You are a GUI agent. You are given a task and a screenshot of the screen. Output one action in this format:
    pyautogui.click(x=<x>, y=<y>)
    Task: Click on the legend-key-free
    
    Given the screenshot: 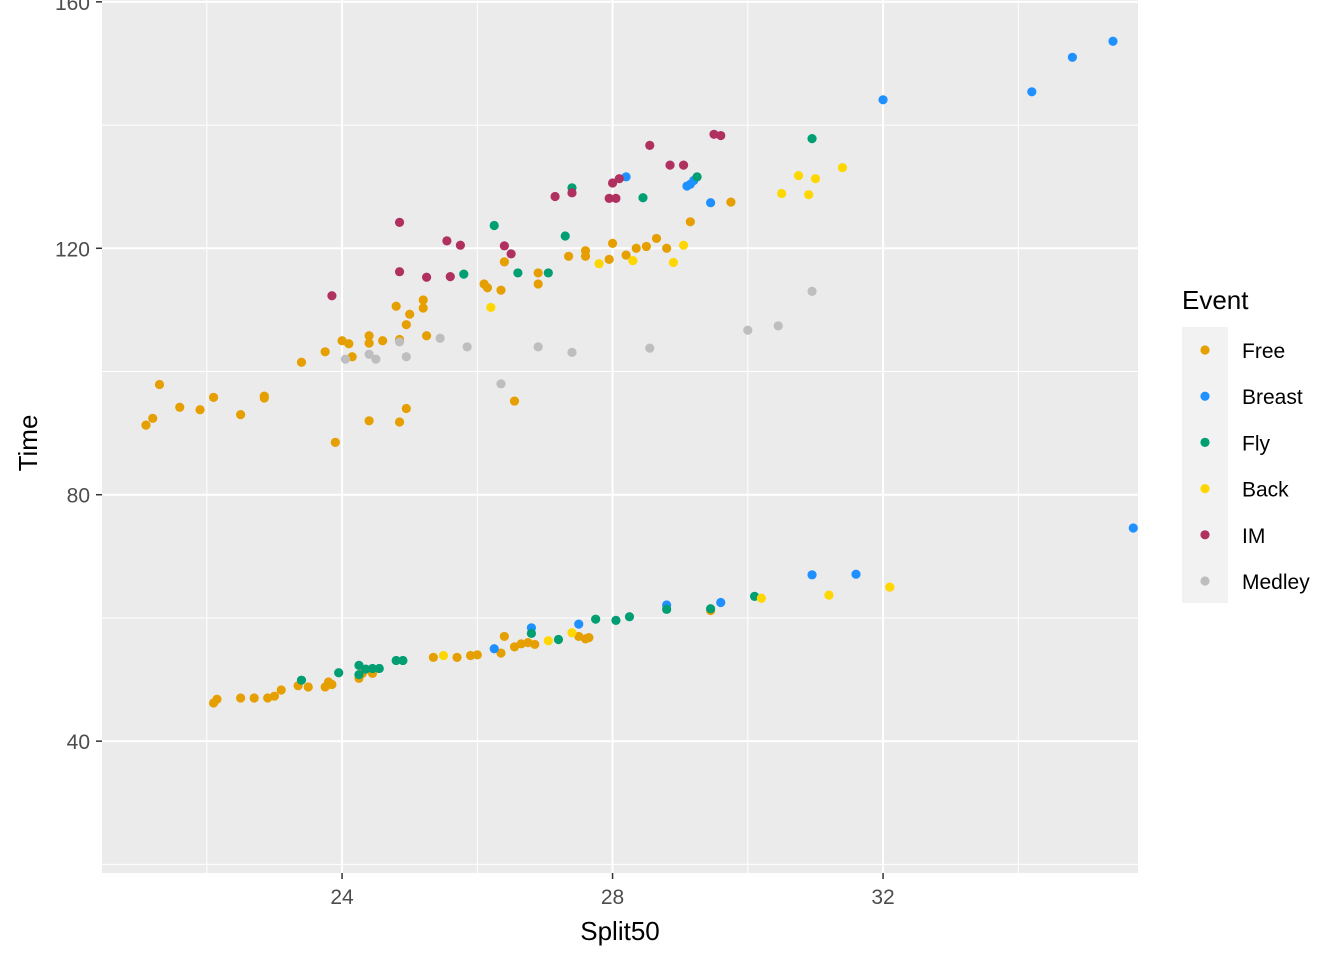 What is the action you would take?
    pyautogui.click(x=1205, y=350)
    